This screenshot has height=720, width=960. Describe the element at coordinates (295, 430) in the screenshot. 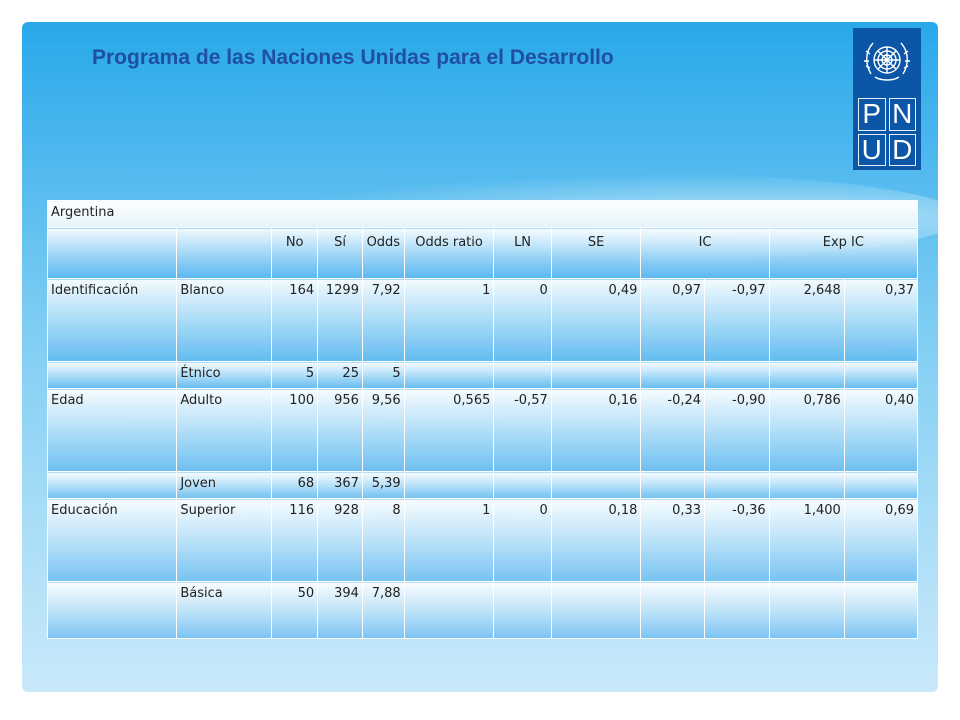

I see `cell-no: 100` at that location.